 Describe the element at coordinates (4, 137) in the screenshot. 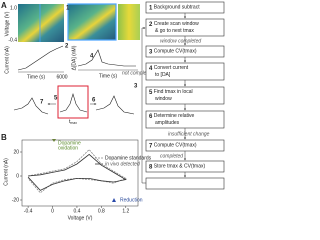

I see `panel-label: B` at that location.